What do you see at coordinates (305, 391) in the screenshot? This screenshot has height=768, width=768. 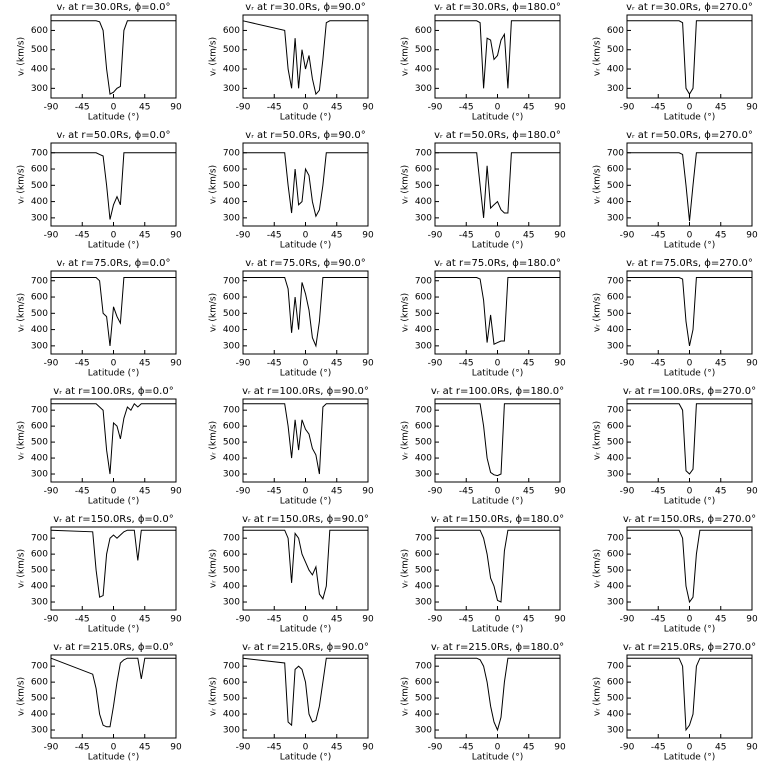 I see `panel-title: vᵣ at r=100.0Rs, ϕ=90.0°` at bounding box center [305, 391].